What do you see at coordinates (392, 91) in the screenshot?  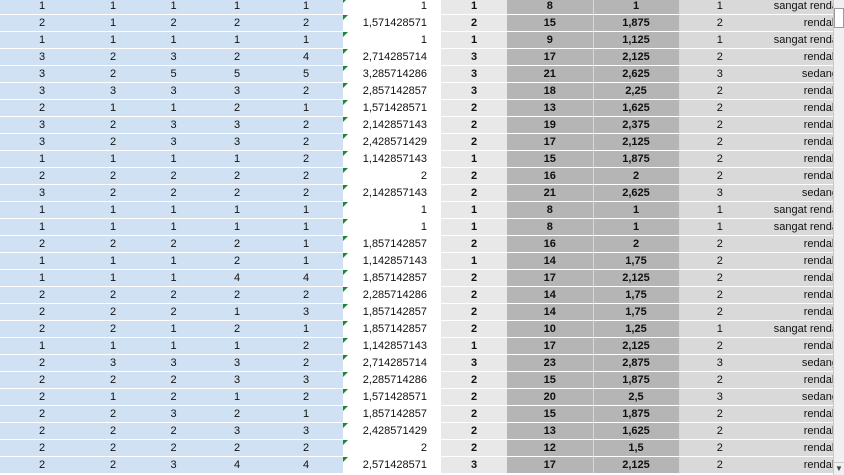 I see `cell: 2,857142857` at bounding box center [392, 91].